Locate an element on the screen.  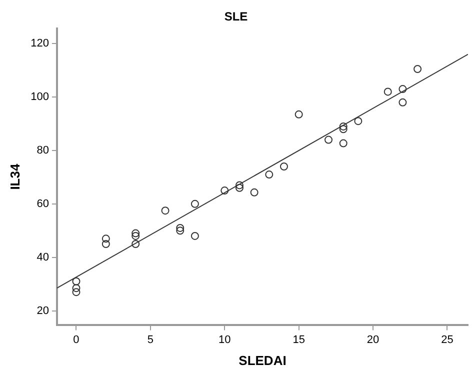
x-tick-label: 20 is located at coordinates (373, 340).